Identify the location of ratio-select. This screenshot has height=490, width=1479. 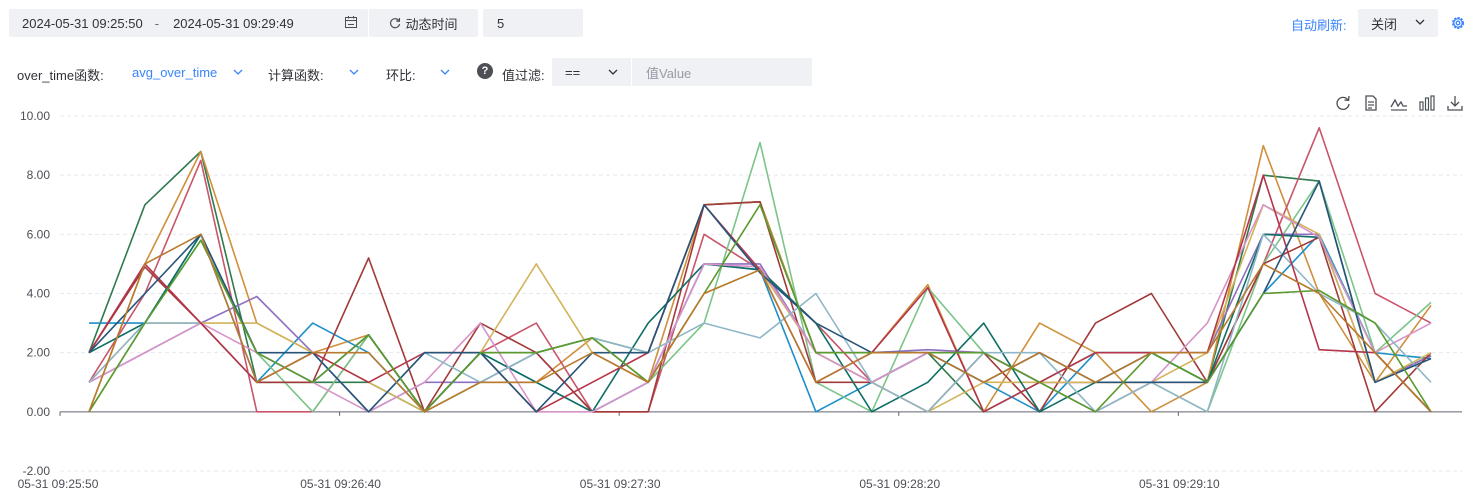
(445, 72).